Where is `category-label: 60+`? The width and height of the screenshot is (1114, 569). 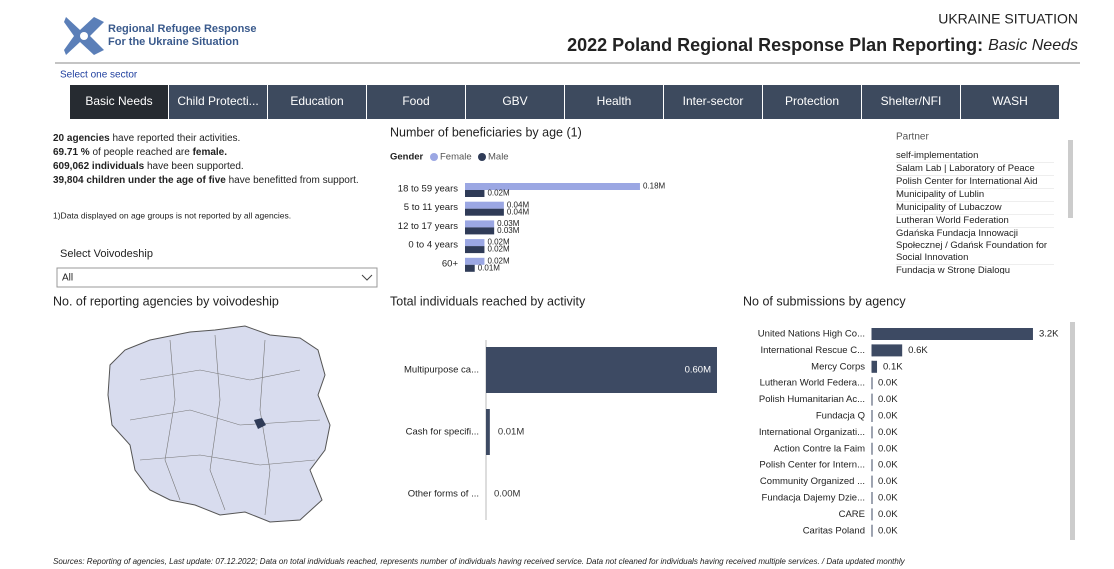 category-label: 60+ is located at coordinates (450, 263).